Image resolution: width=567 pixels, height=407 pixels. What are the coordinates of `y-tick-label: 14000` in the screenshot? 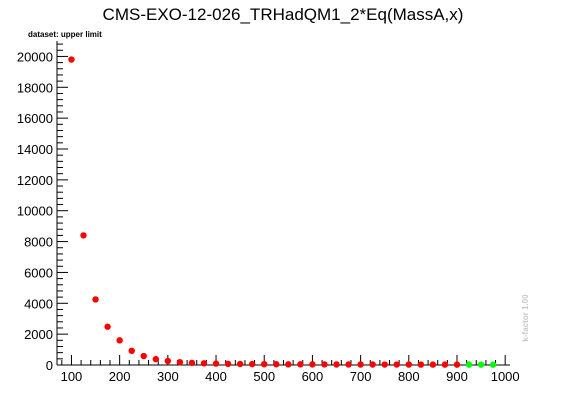 It's located at (35, 149).